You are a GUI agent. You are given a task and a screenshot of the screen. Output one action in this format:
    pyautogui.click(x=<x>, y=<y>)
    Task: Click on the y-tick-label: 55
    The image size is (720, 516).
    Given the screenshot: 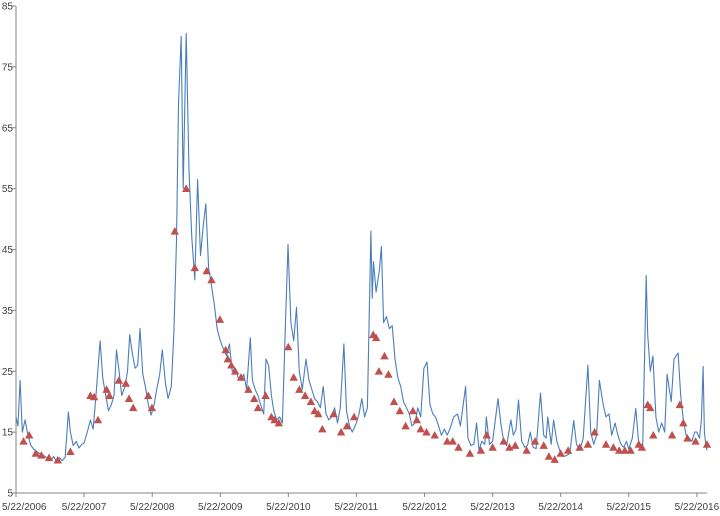 What is the action you would take?
    pyautogui.click(x=8, y=189)
    